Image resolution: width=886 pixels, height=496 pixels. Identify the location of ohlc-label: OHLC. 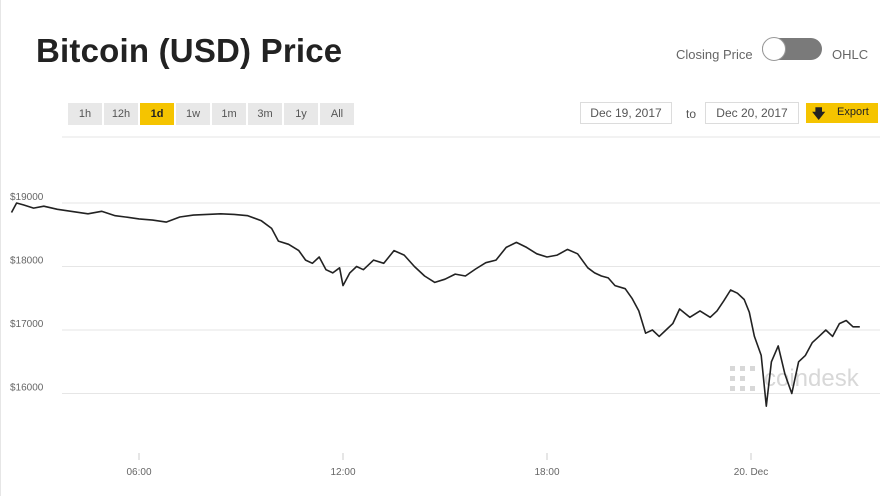
(850, 54).